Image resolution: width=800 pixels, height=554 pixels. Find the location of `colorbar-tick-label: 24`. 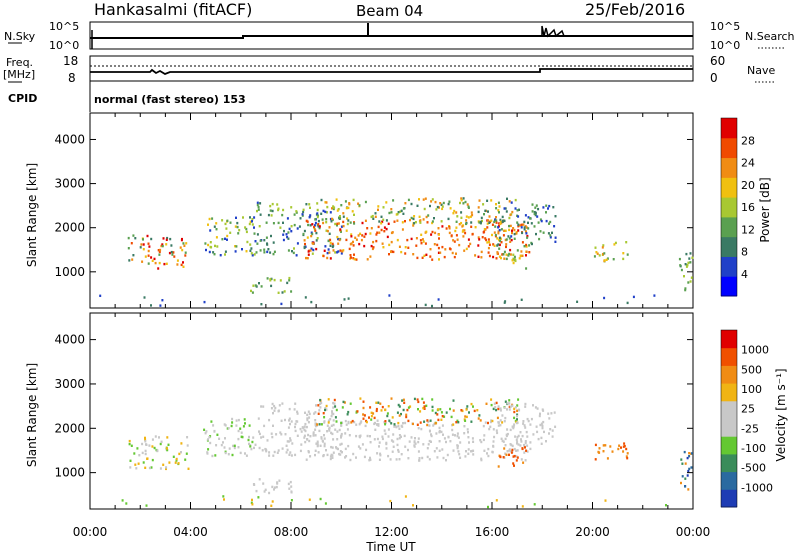

colorbar-tick-label: 24 is located at coordinates (748, 163).